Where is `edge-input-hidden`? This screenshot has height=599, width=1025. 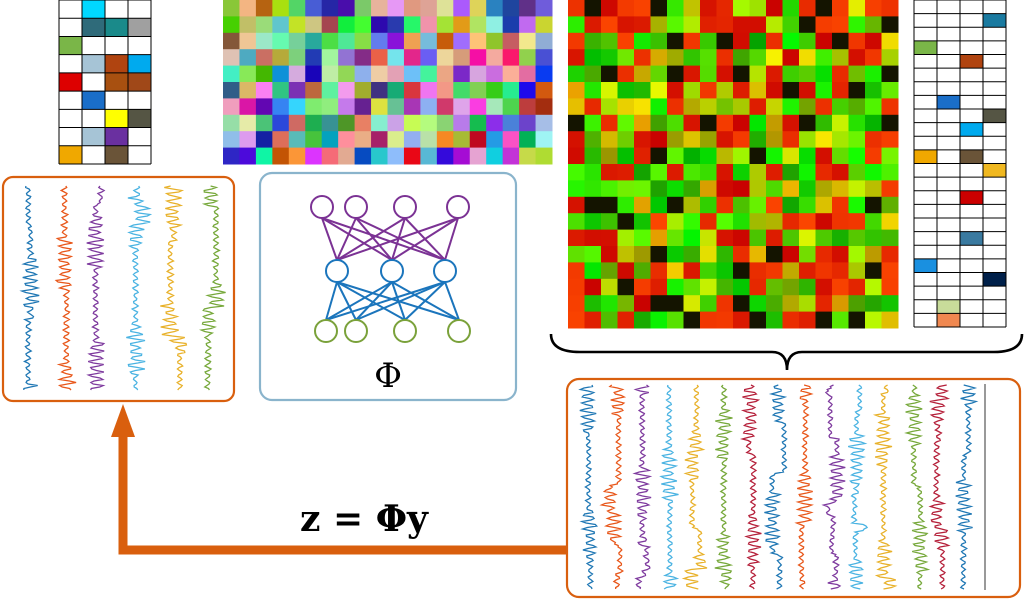 edge-input-hidden is located at coordinates (398, 301).